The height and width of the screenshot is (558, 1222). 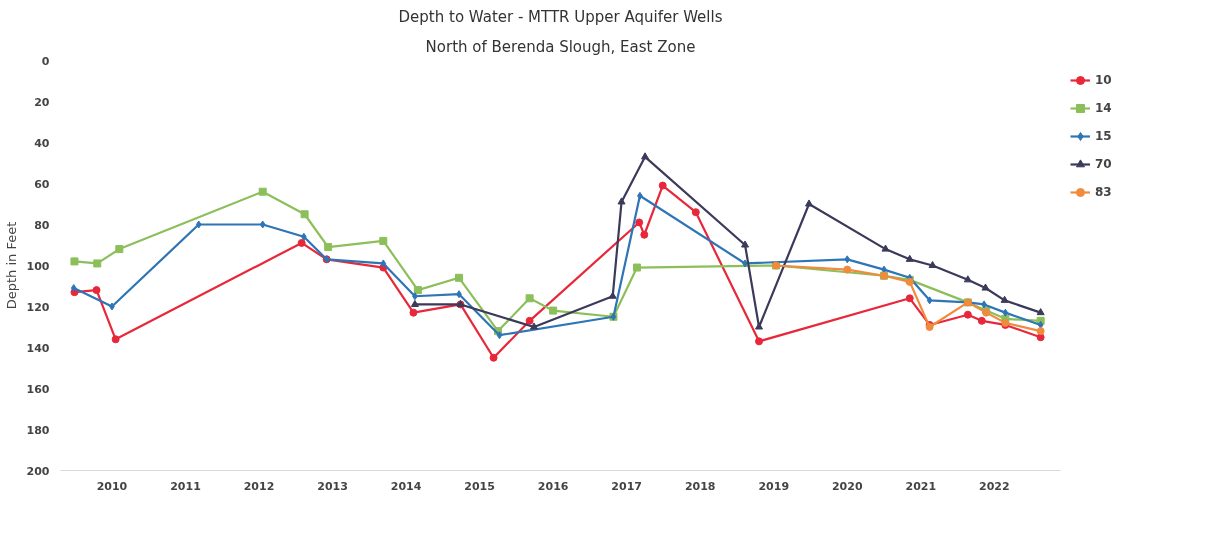 What do you see at coordinates (1104, 80) in the screenshot?
I see `legend-label: 10` at bounding box center [1104, 80].